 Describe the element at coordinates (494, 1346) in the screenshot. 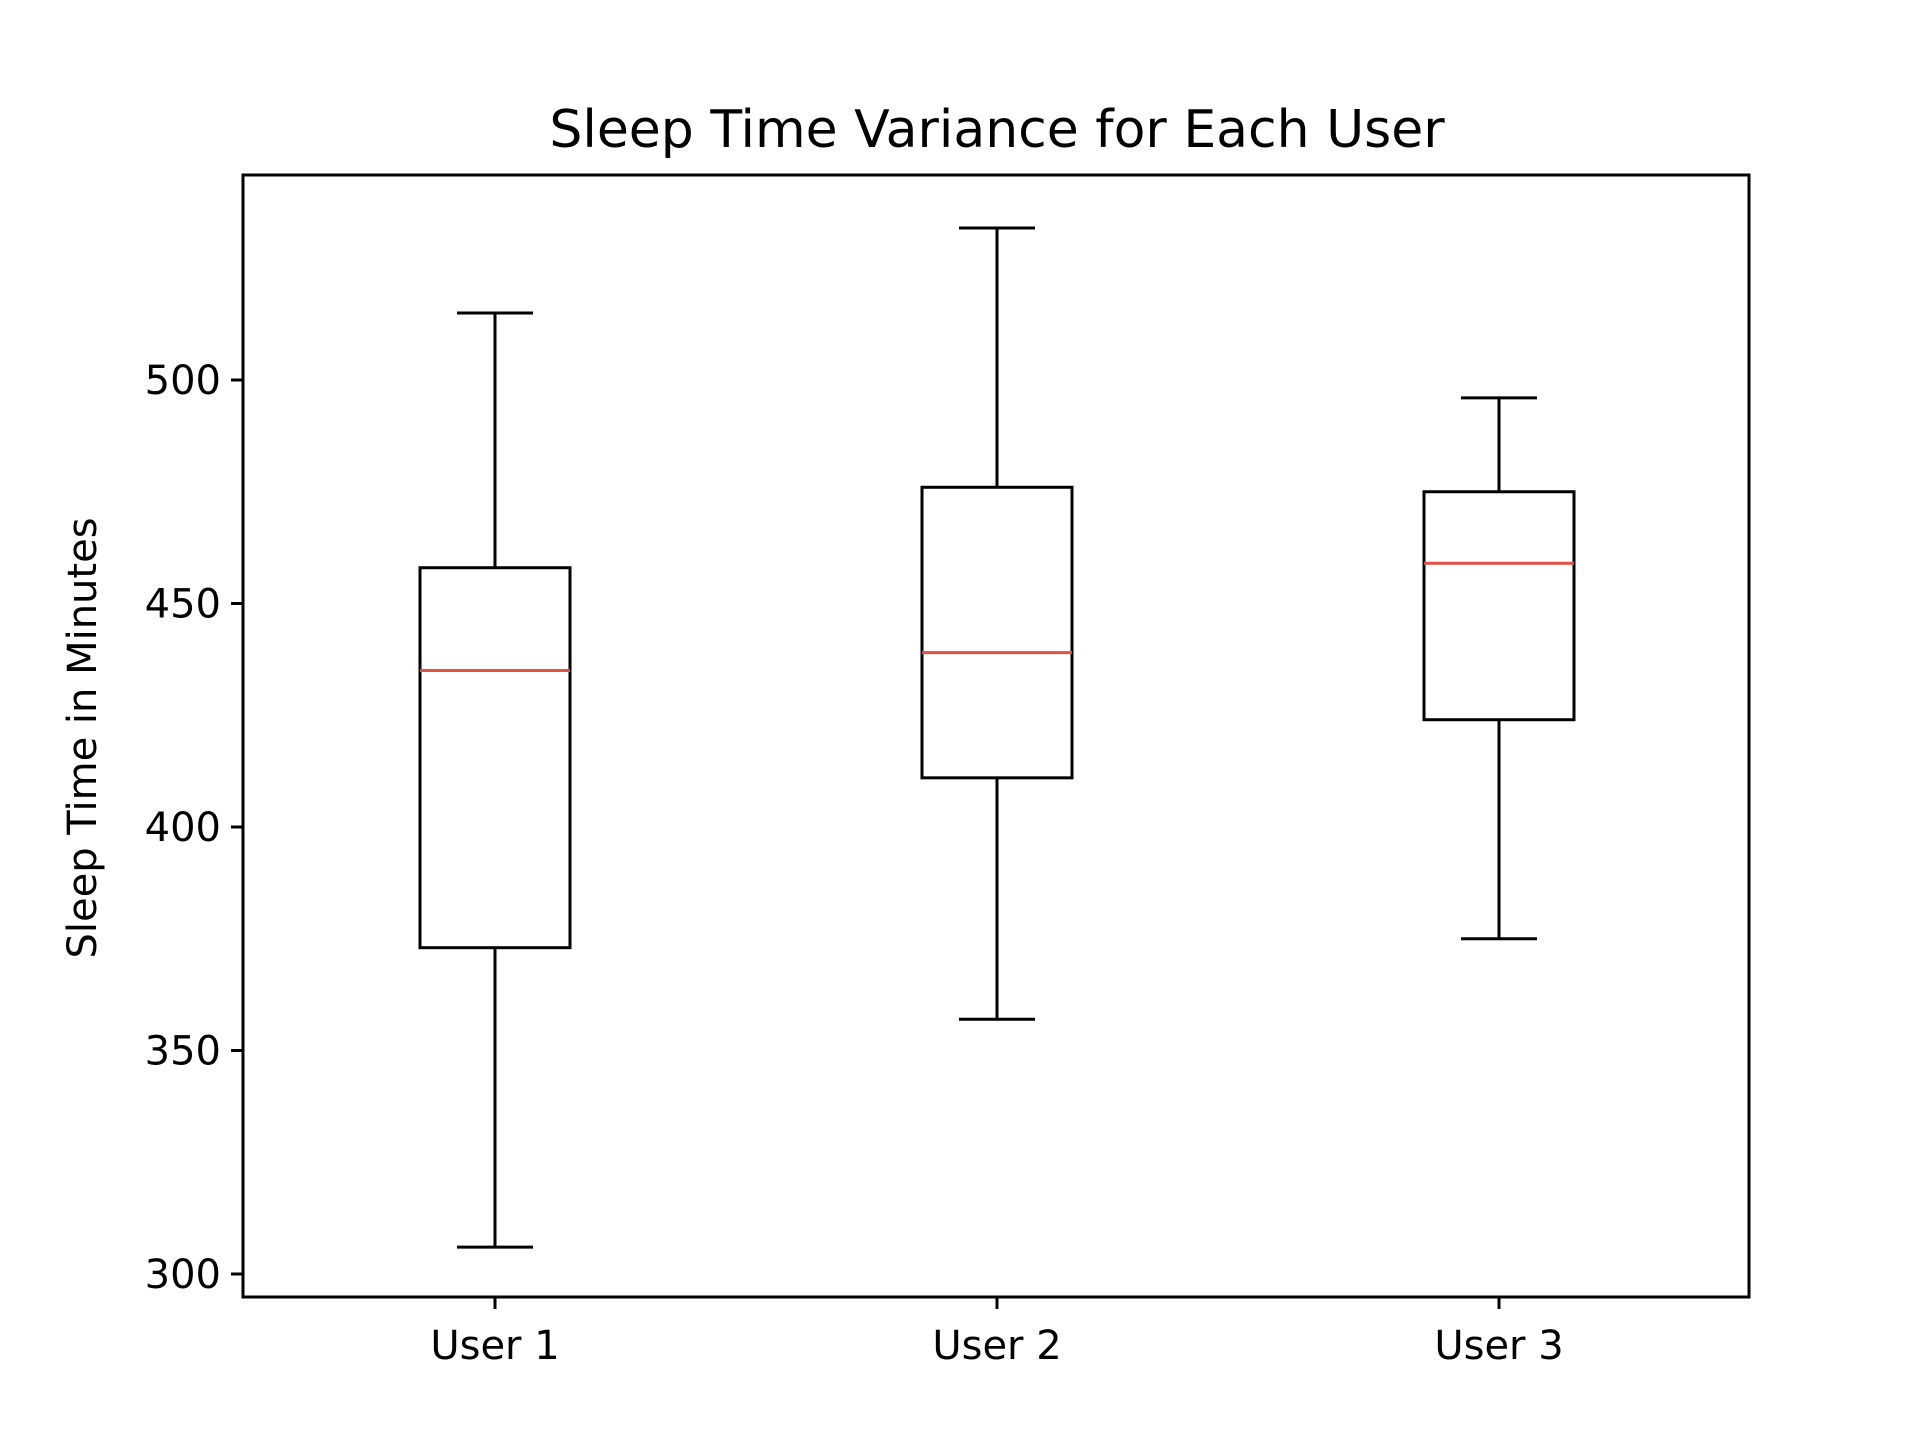

I see `x-tick-label: User 1` at that location.